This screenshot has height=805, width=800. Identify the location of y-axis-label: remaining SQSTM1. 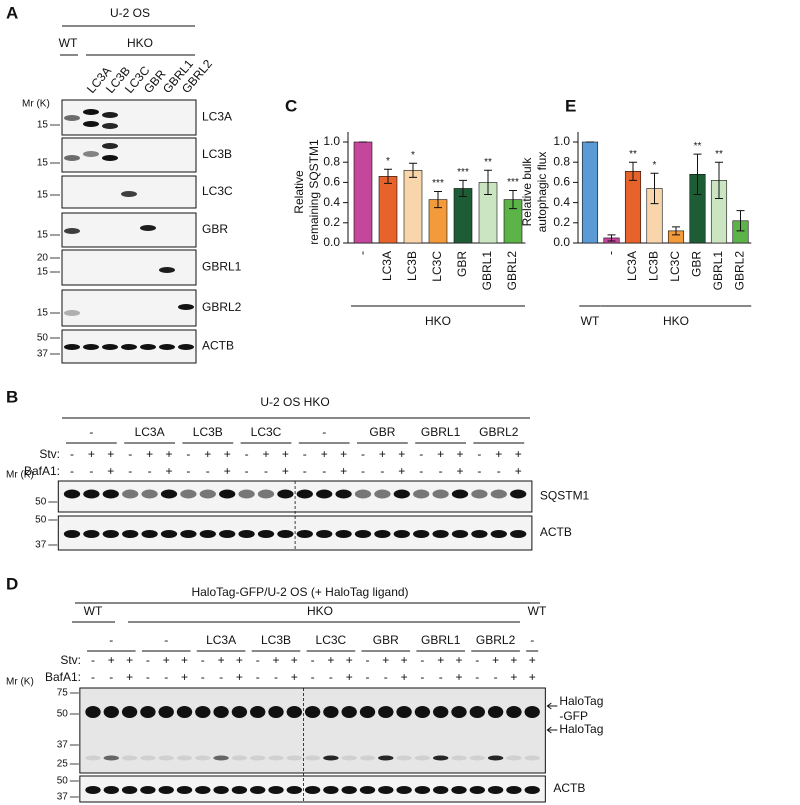
(314, 192).